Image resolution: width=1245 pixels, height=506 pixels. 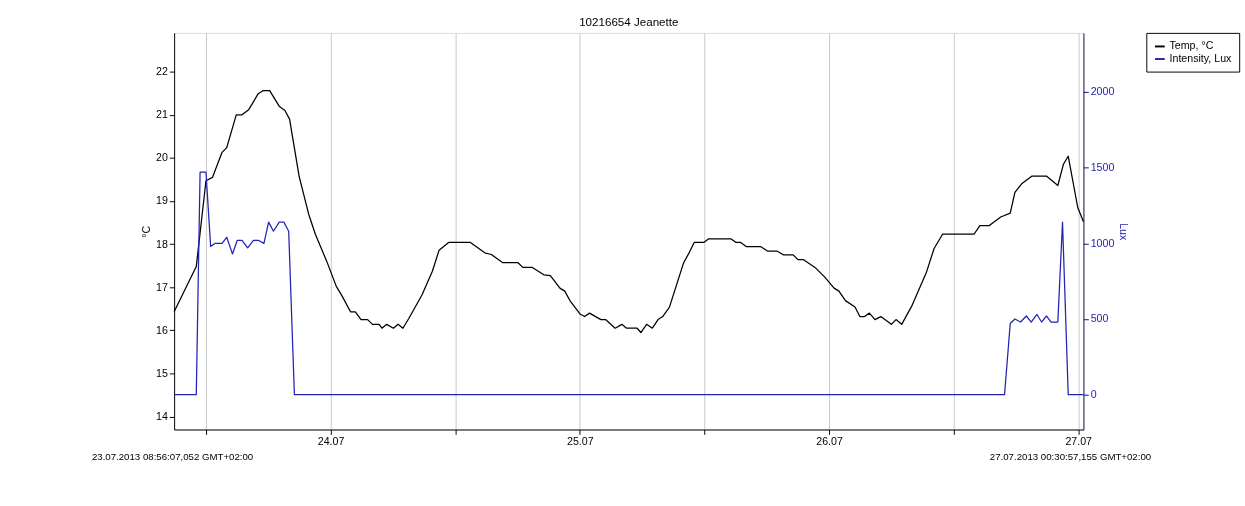 What do you see at coordinates (1191, 45) in the screenshot?
I see `legend-label: Temp, °C` at bounding box center [1191, 45].